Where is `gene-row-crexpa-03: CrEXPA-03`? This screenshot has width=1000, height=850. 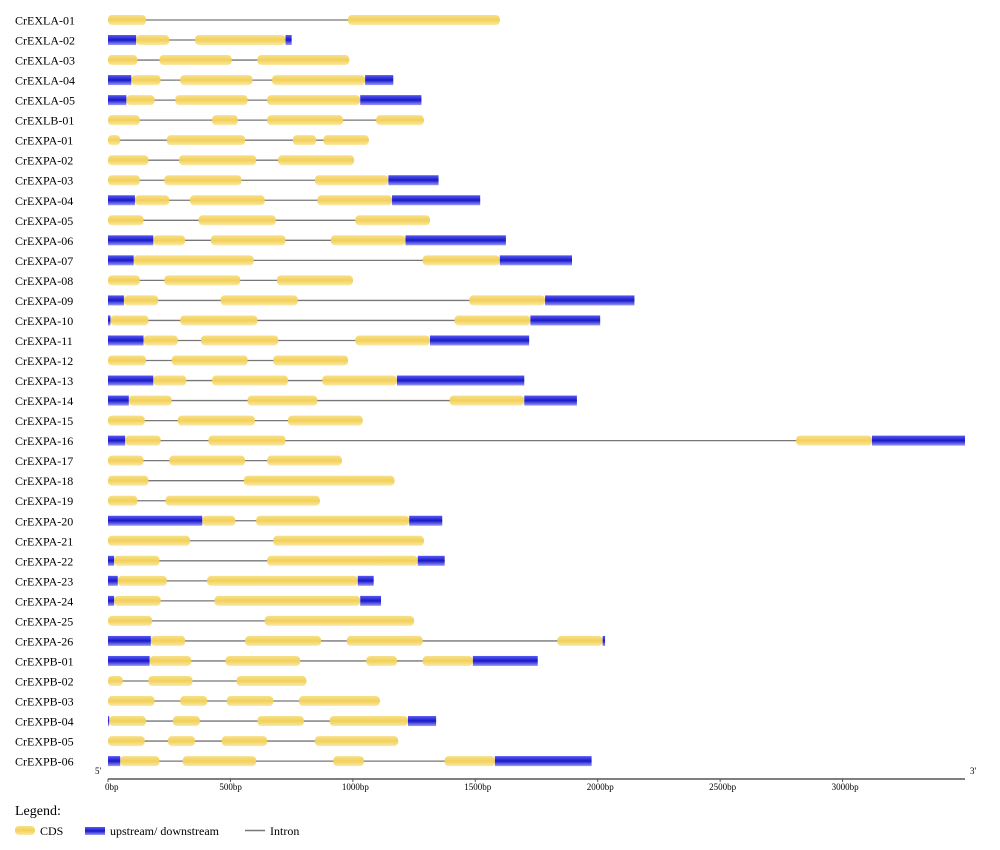 gene-row-crexpa-03: CrEXPA-03 is located at coordinates (227, 181).